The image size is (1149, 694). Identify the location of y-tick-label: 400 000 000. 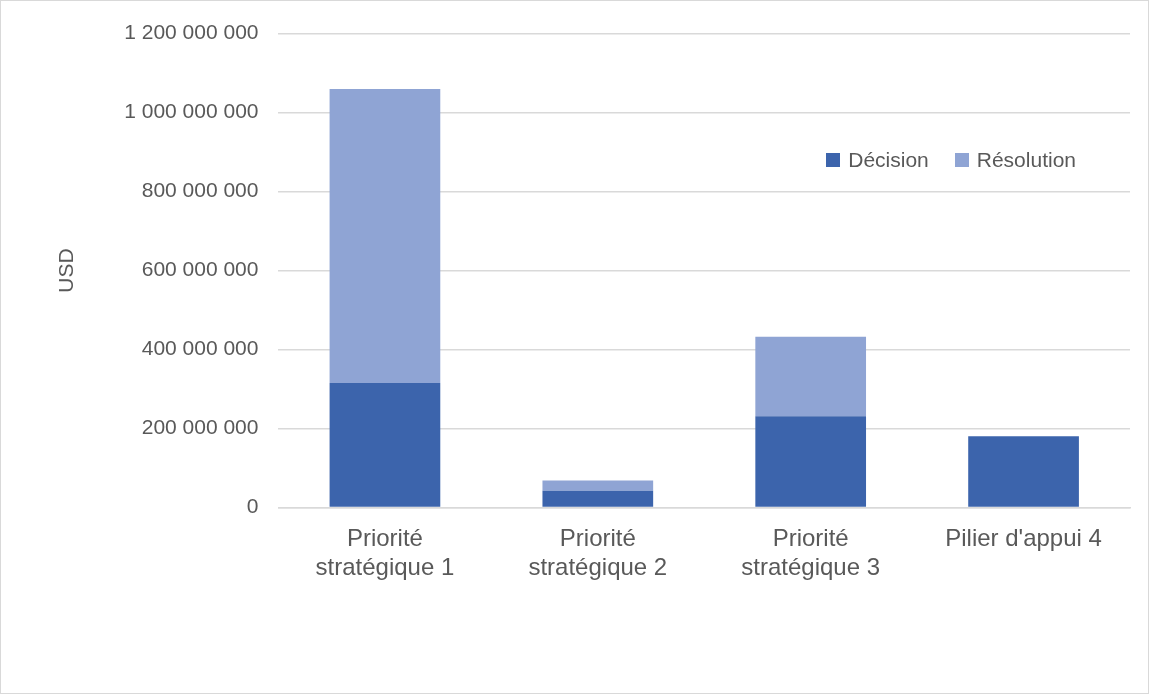
(200, 348).